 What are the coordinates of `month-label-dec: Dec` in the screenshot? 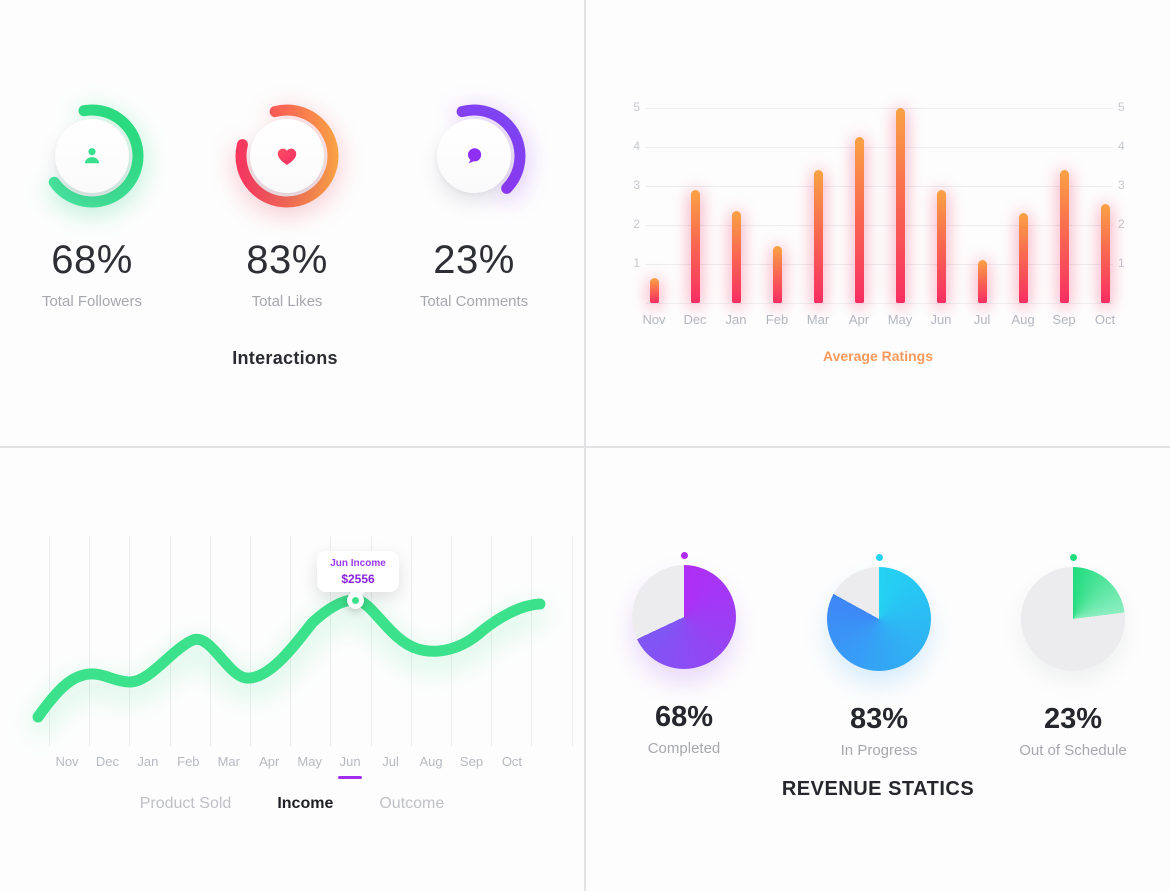 It's located at (695, 319).